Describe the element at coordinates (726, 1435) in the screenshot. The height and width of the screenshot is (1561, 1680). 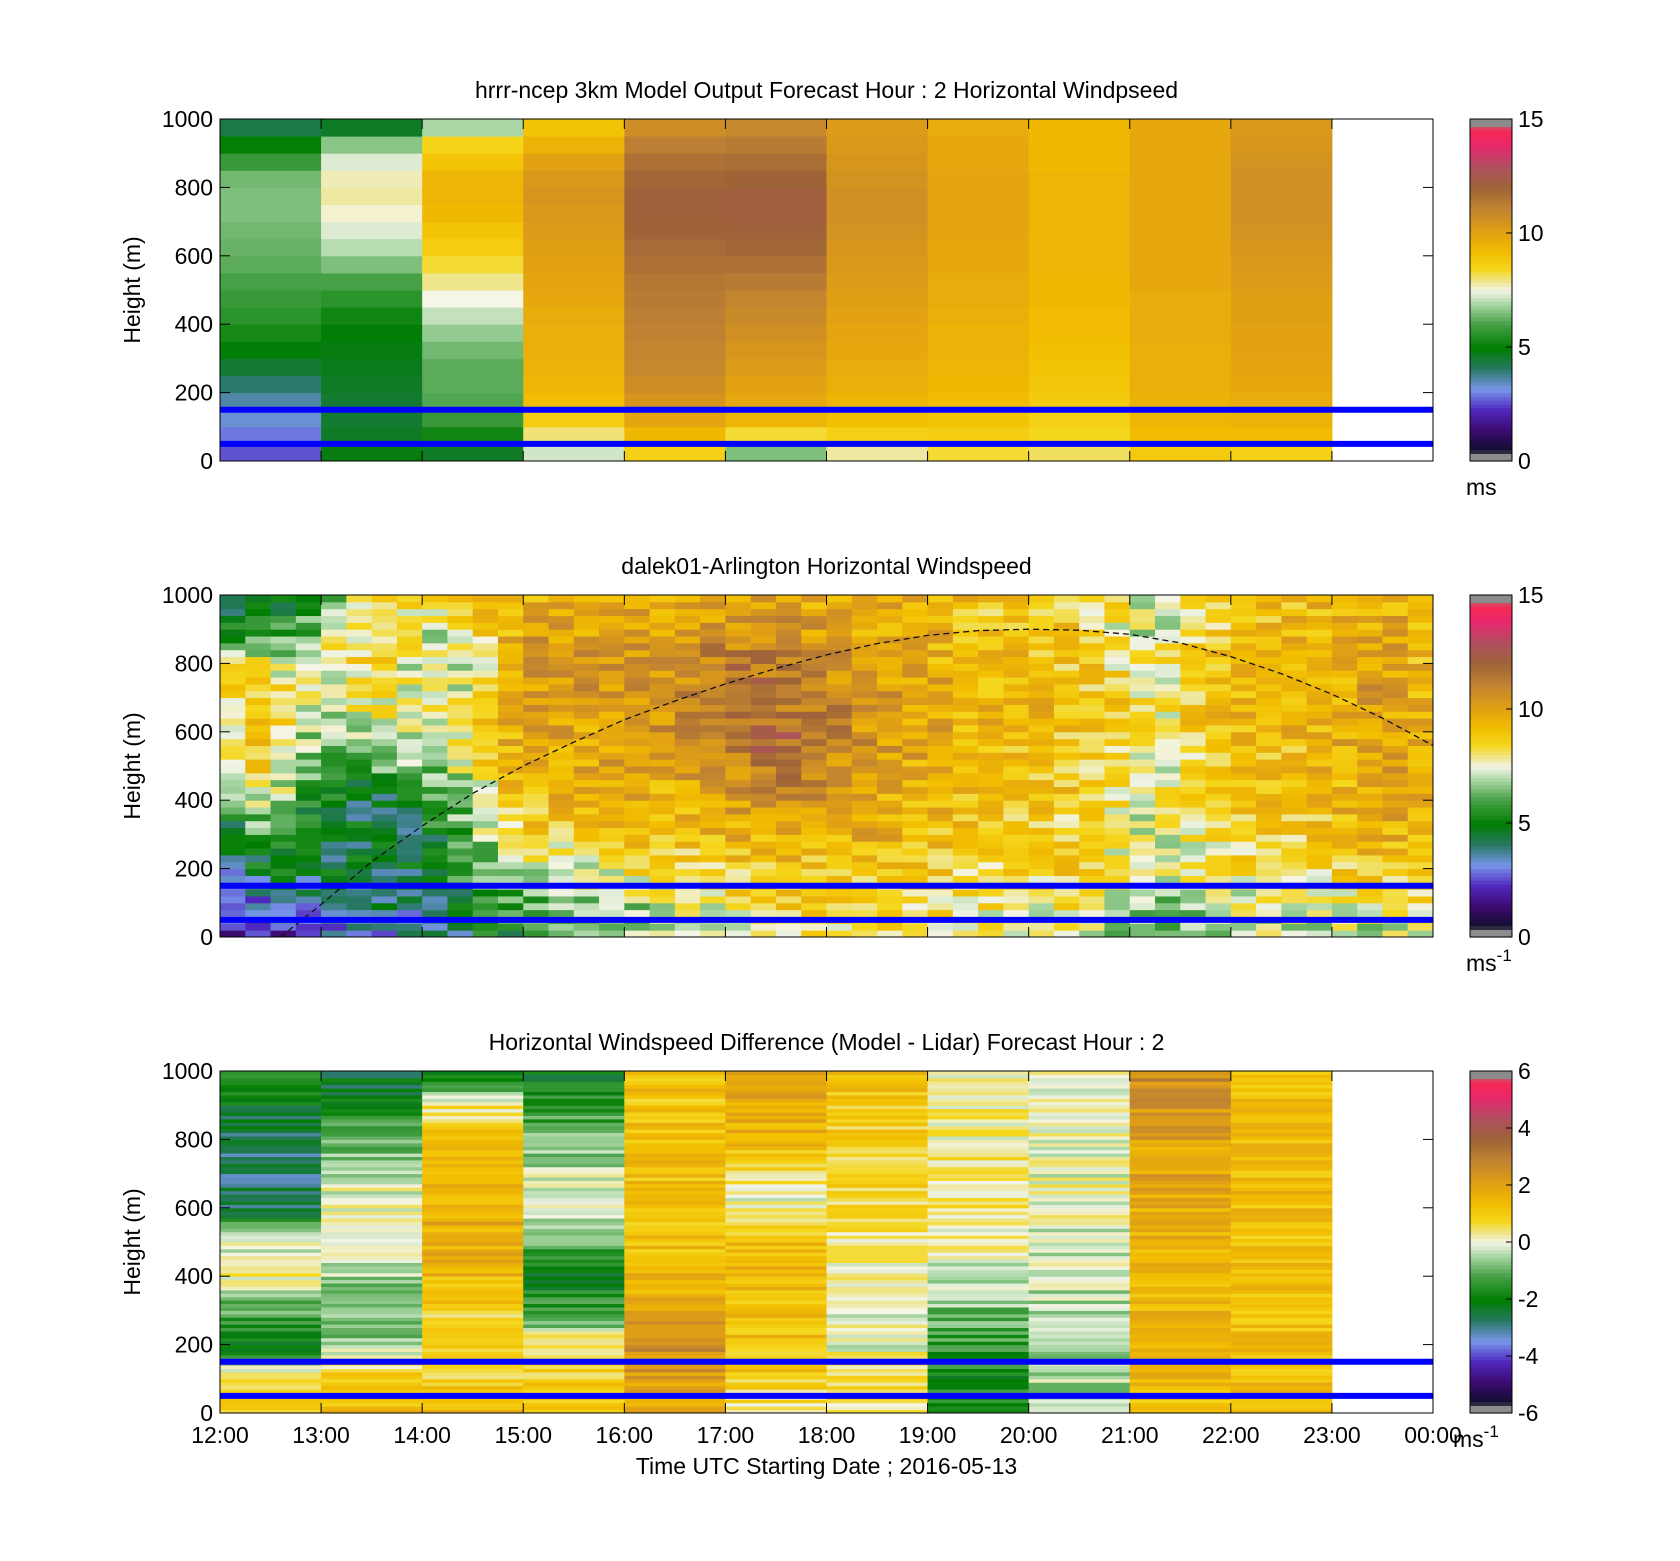
I see `x-tick-label: 17:00` at that location.